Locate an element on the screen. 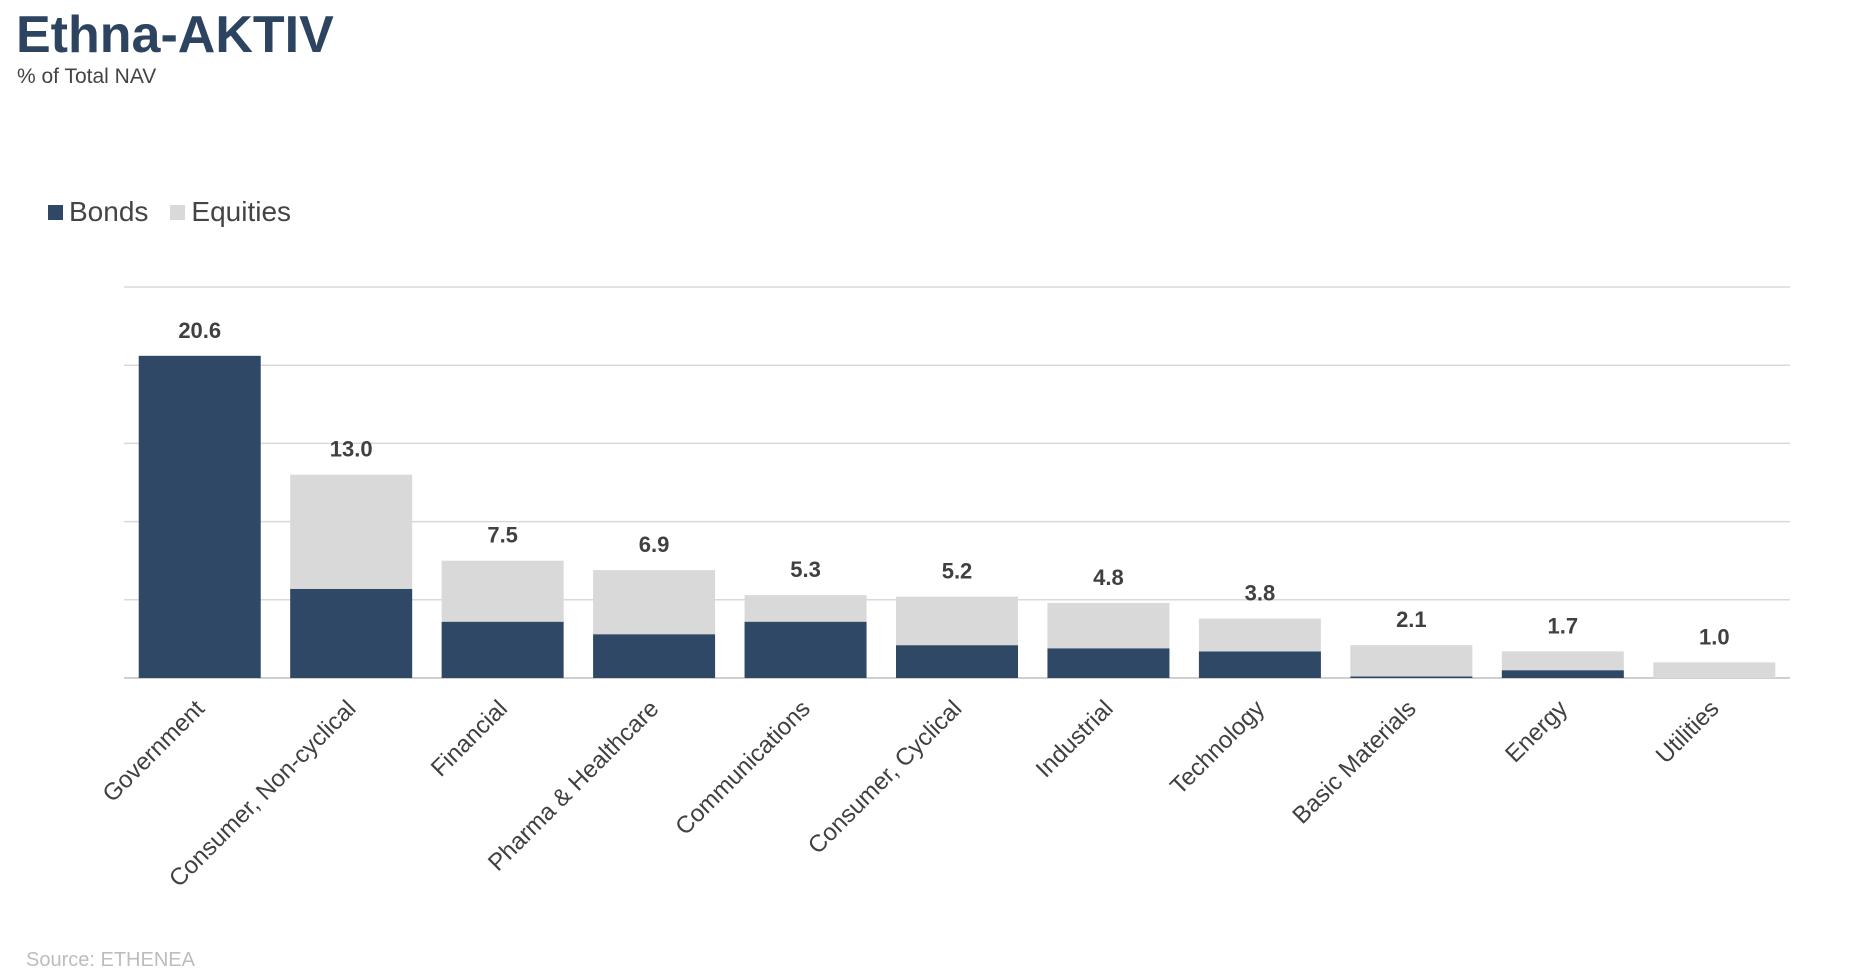 The image size is (1850, 976). x-tick-label: Basic Materials is located at coordinates (1354, 762).